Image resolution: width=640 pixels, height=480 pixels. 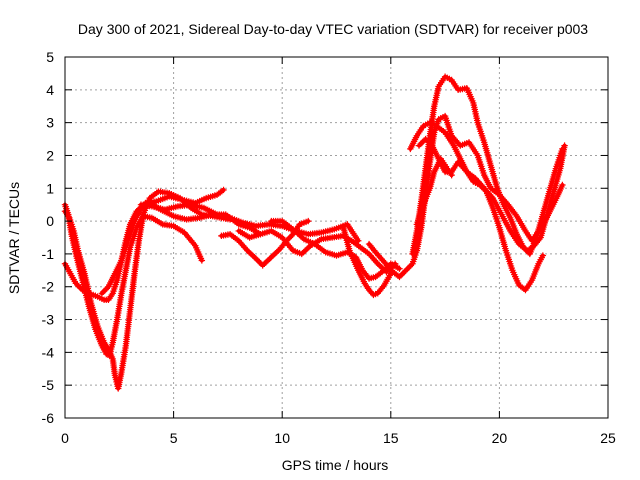 I want to click on y-tick-label: 5, so click(x=50, y=57).